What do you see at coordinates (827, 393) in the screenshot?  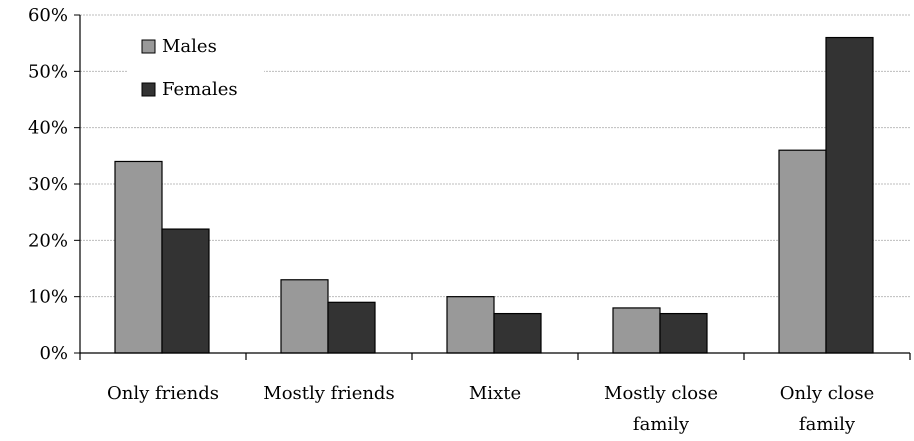 I see `x-category-label: Only close` at bounding box center [827, 393].